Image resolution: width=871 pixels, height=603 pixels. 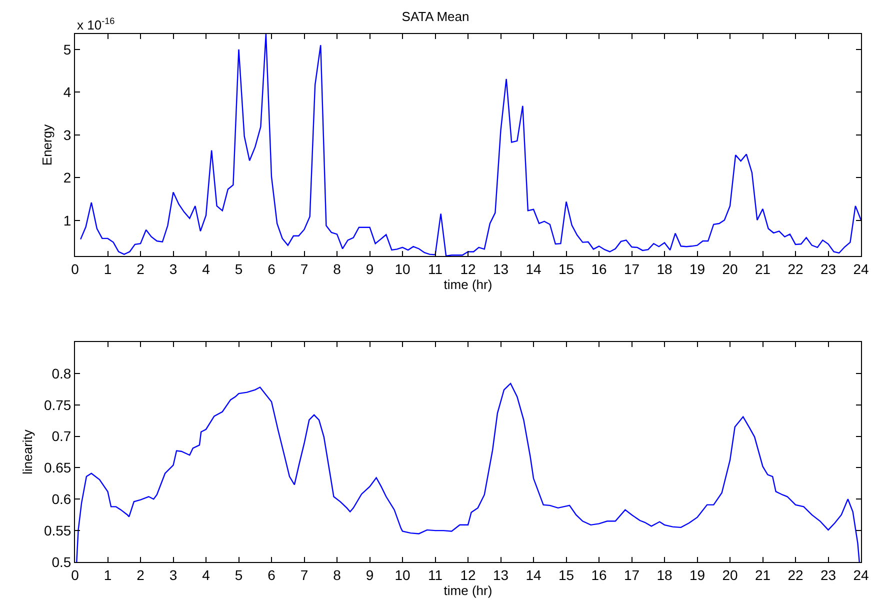 I want to click on y-tick-label: 3, so click(x=67, y=134).